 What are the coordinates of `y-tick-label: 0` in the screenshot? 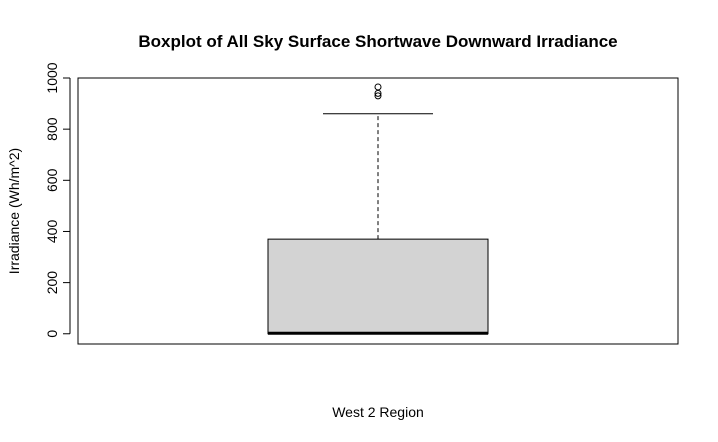 It's located at (52, 334).